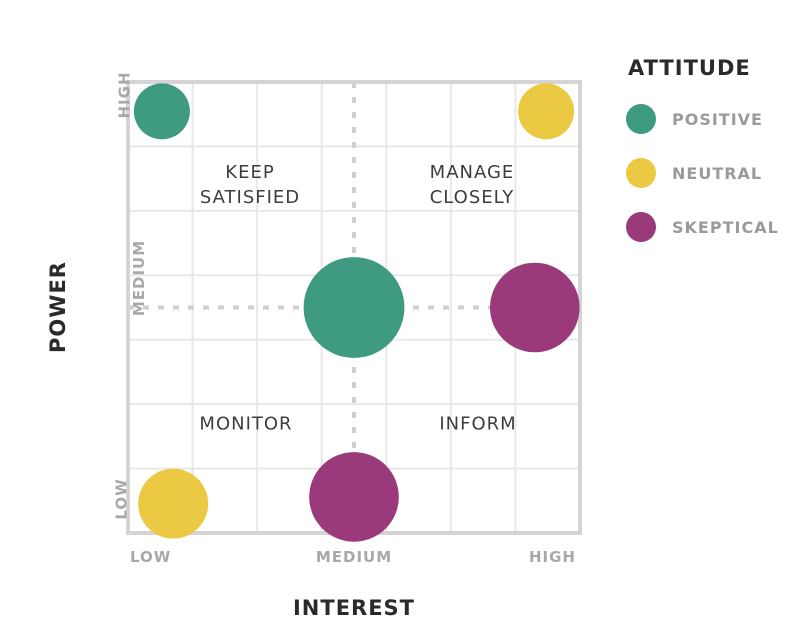 This screenshot has width=800, height=641. Describe the element at coordinates (250, 185) in the screenshot. I see `quadrant-label-keep-satisfied: KEEP SATISFIED` at that location.